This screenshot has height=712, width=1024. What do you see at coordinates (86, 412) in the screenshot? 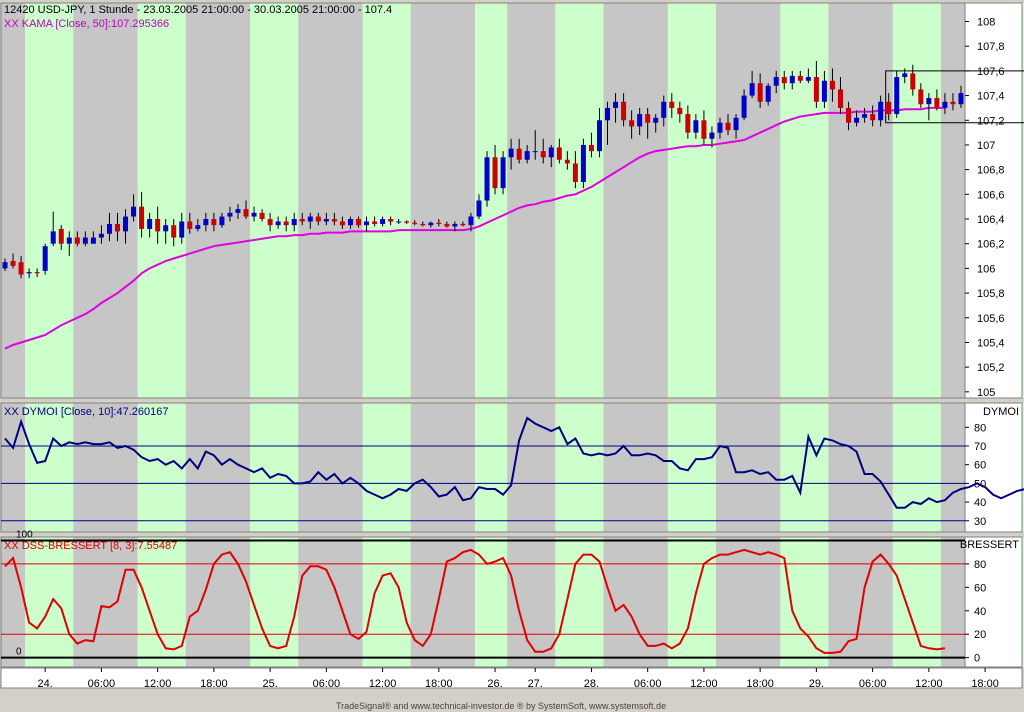
I see `dymoi-legend: XX DYMOI [Close, 10]:47.260167` at bounding box center [86, 412].